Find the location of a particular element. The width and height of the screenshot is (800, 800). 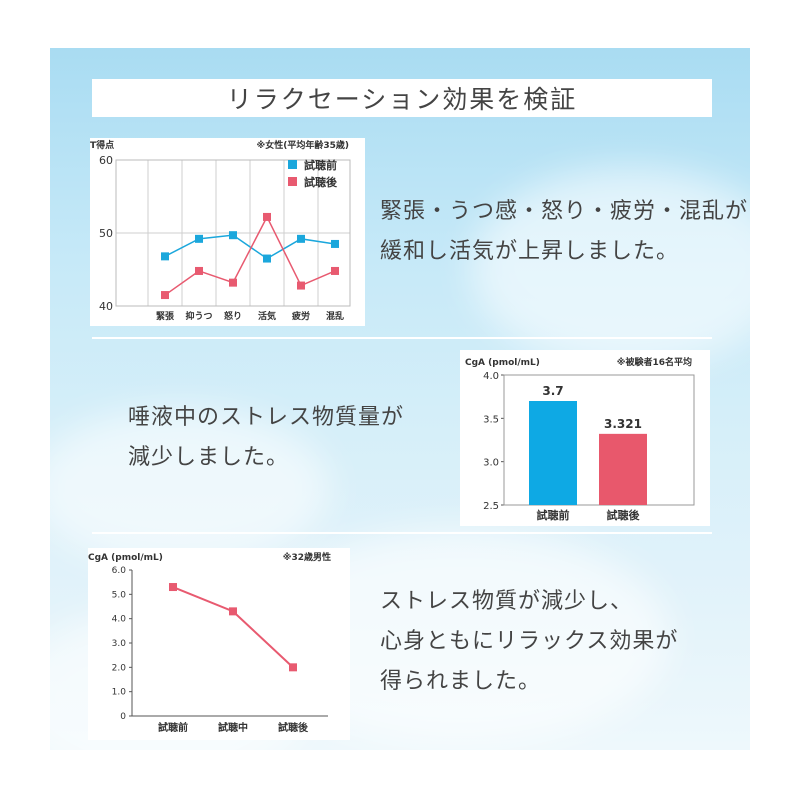

chart1-box: T得点 ※女性(平均年齢35歳) 60 50 40 緊張 抑うつ 怒り 活気 疲労 混乱 試聴前試聴後 is located at coordinates (227, 232).